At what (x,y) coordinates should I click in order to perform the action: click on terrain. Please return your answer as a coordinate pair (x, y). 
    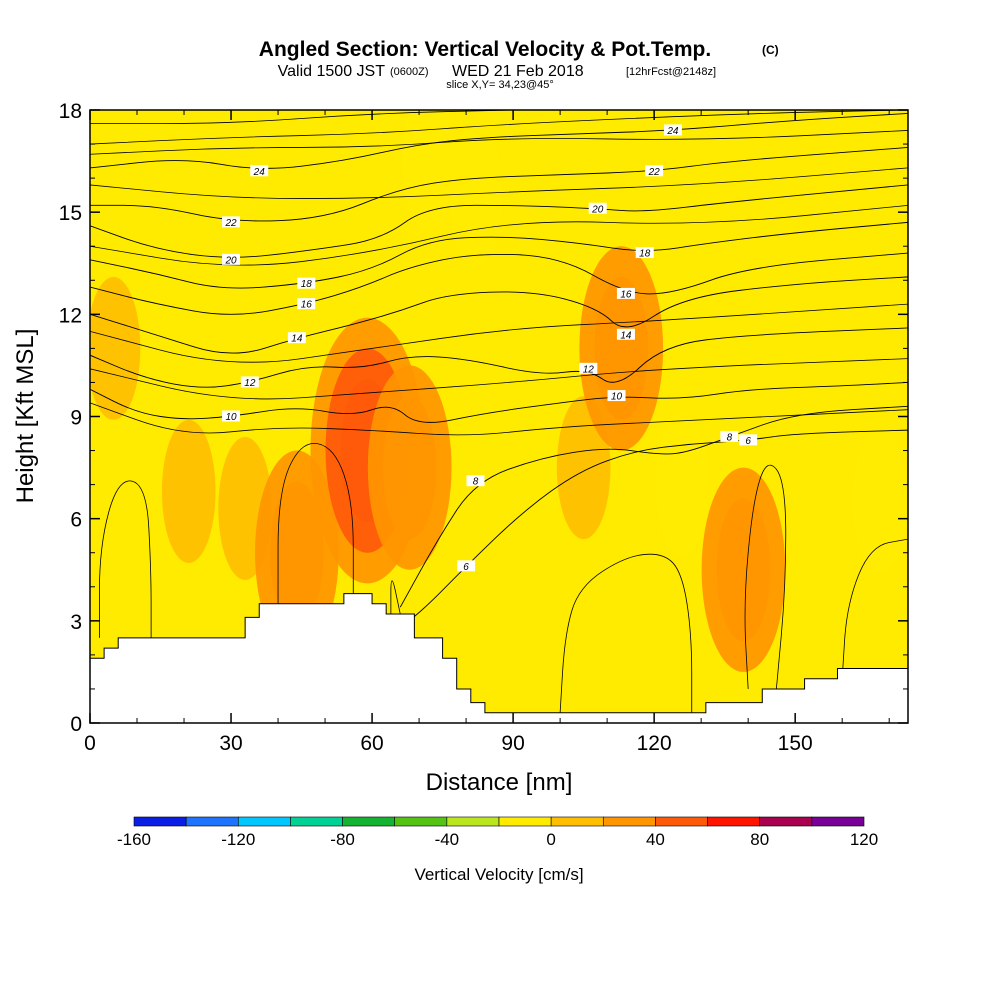
    Looking at the image, I should click on (499, 658).